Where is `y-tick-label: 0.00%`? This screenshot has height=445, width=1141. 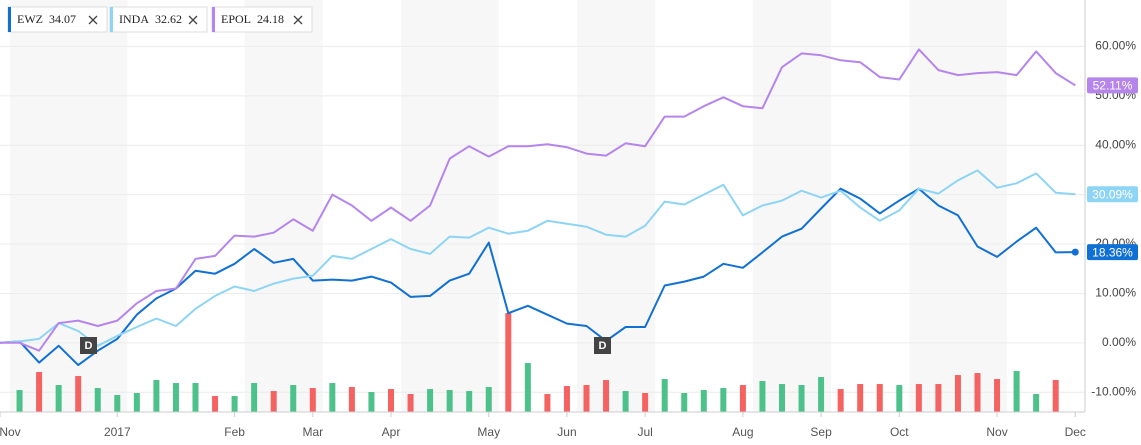 y-tick-label: 0.00% is located at coordinates (1119, 342).